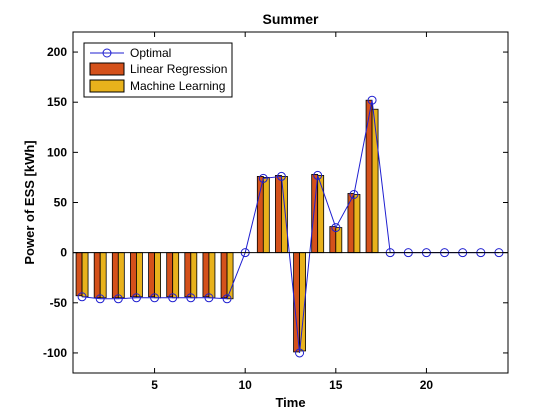  What do you see at coordinates (170, 275) in the screenshot?
I see `bar-linear-regression-t6` at bounding box center [170, 275].